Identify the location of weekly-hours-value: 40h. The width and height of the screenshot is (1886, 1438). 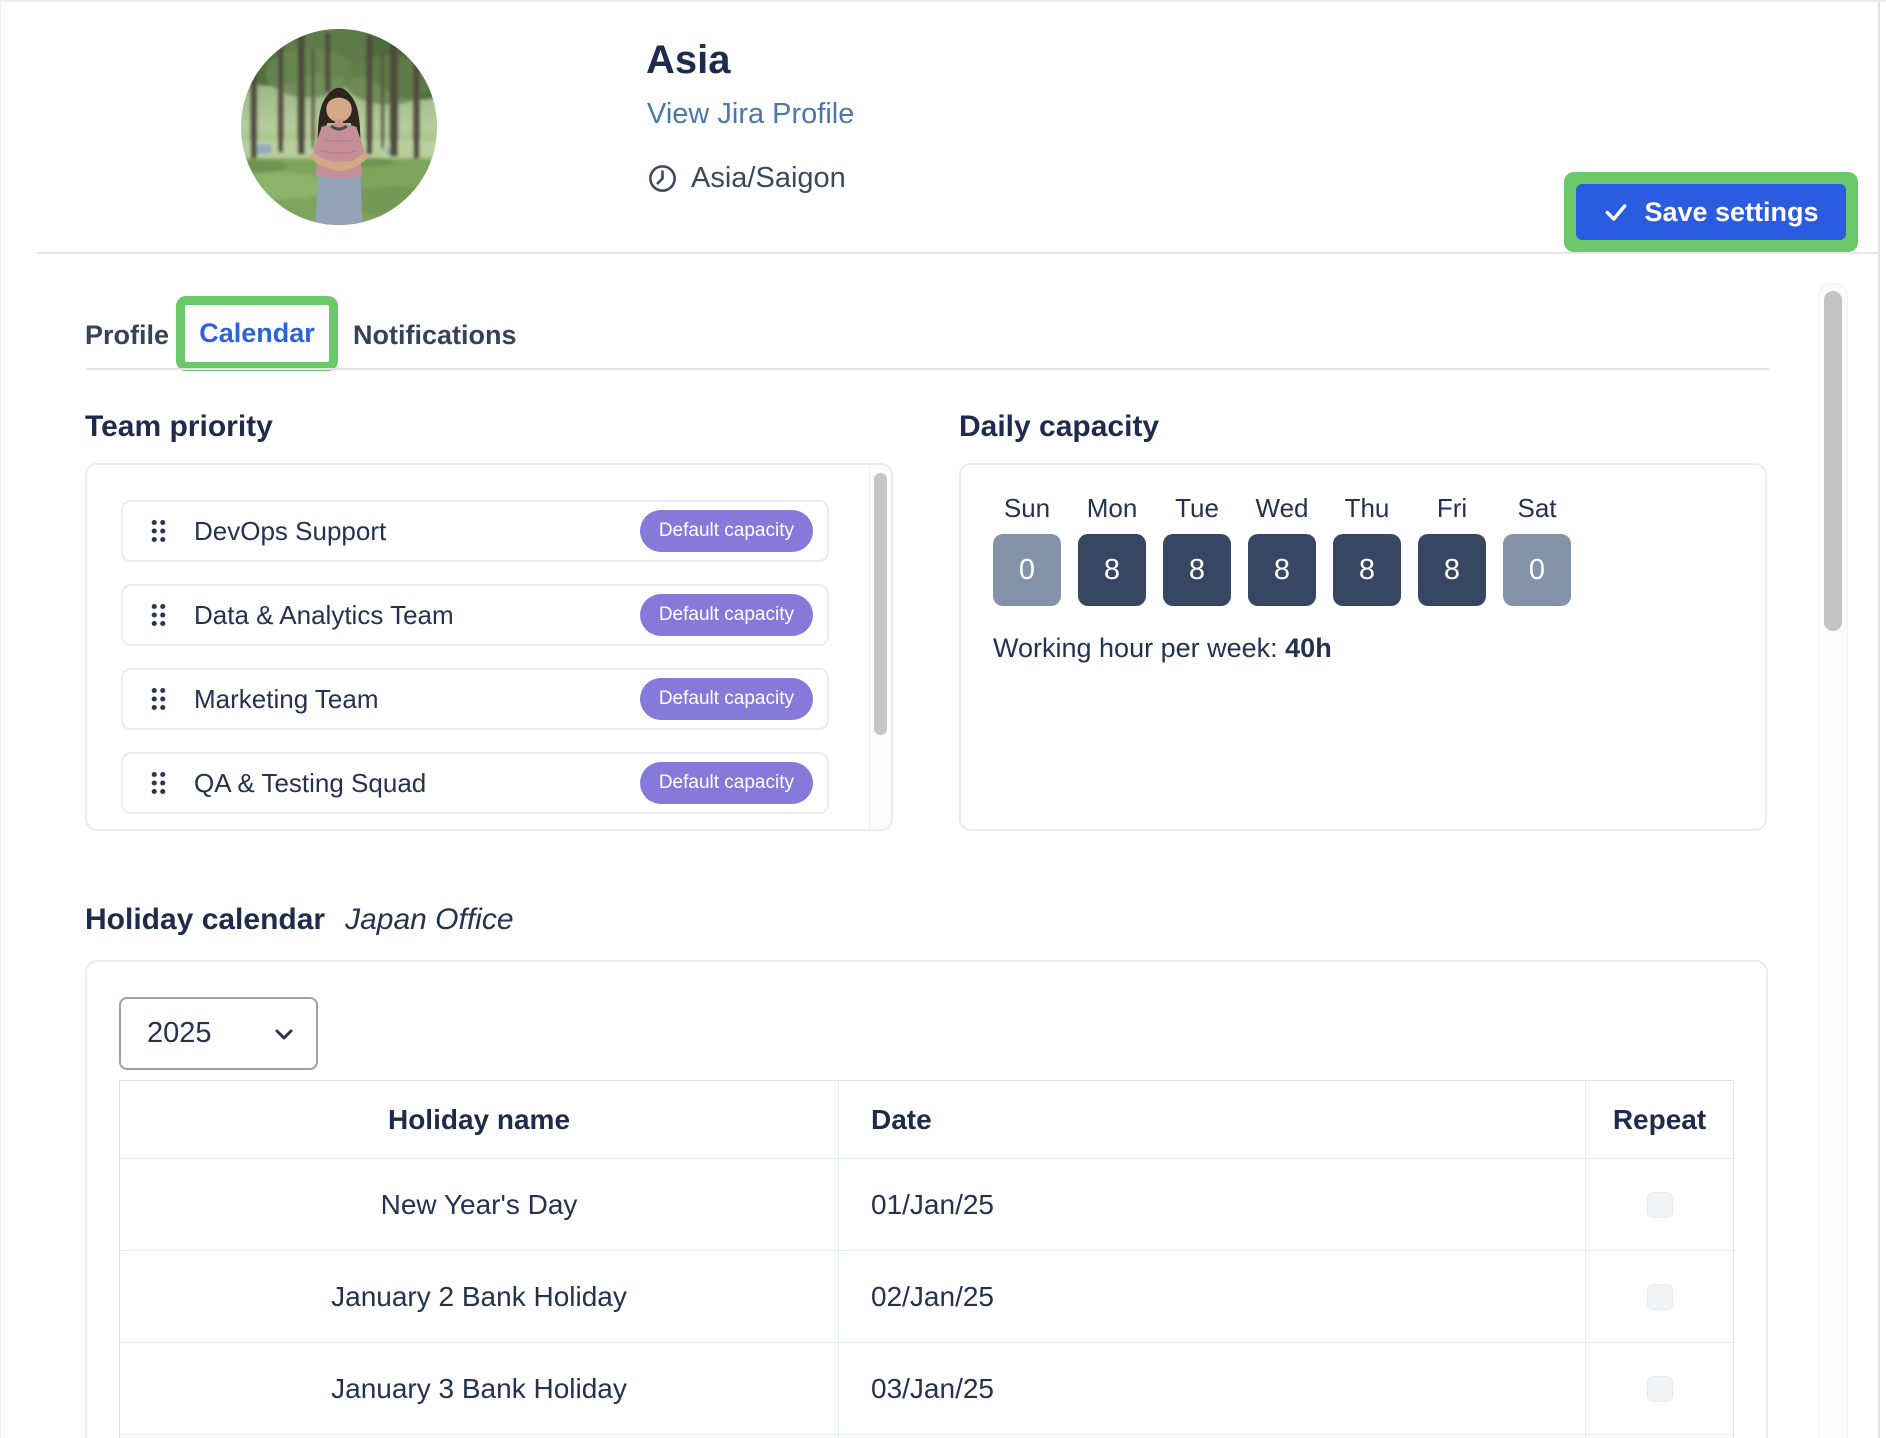
(1308, 648).